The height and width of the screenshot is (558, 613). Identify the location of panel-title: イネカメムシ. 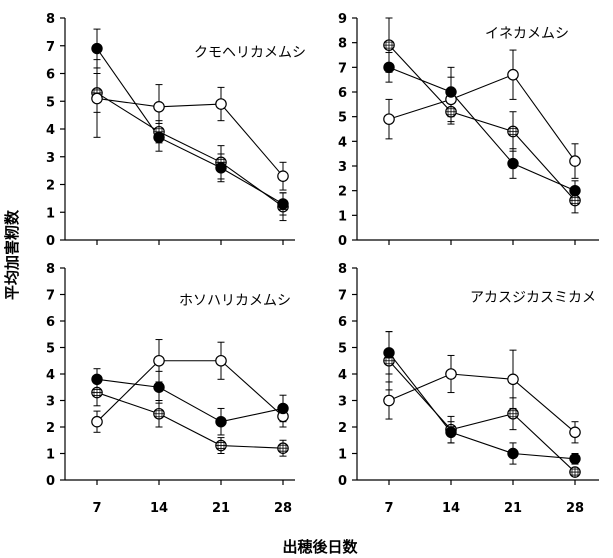
(527, 34).